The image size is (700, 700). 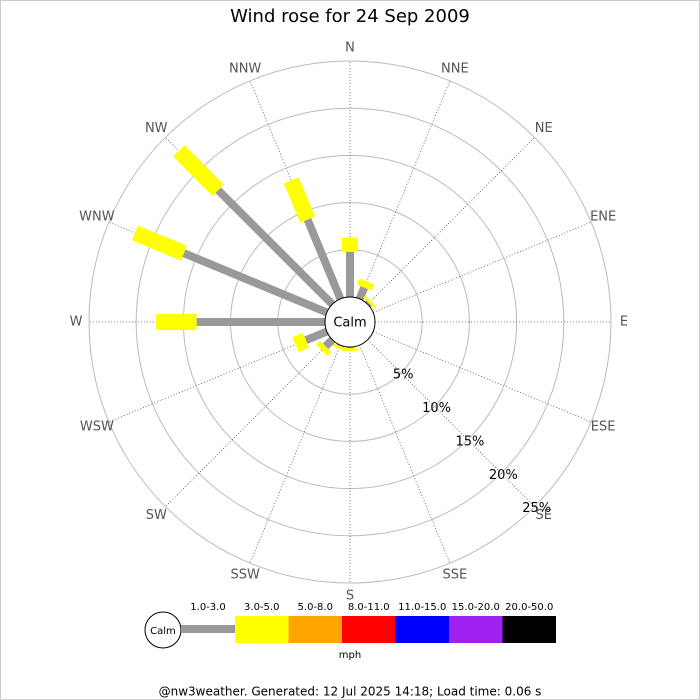 What do you see at coordinates (476, 607) in the screenshot?
I see `legend-label: 15.0-20.0` at bounding box center [476, 607].